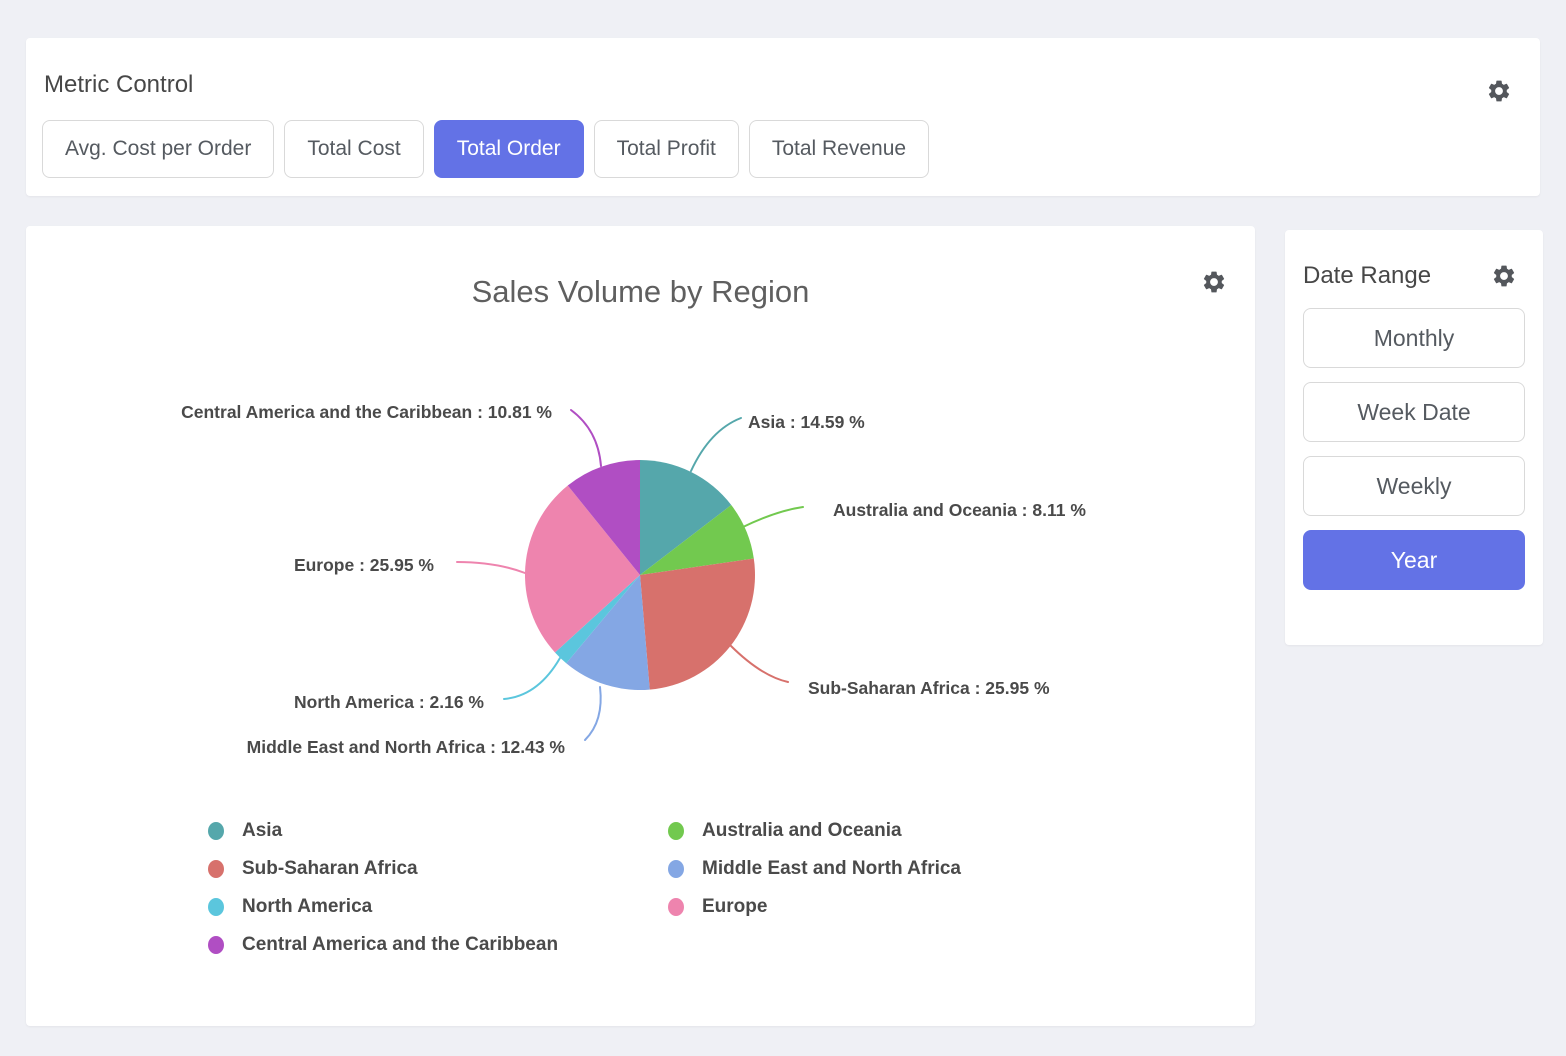 Image resolution: width=1566 pixels, height=1056 pixels. What do you see at coordinates (1367, 275) in the screenshot?
I see `date-range-title: Date Range` at bounding box center [1367, 275].